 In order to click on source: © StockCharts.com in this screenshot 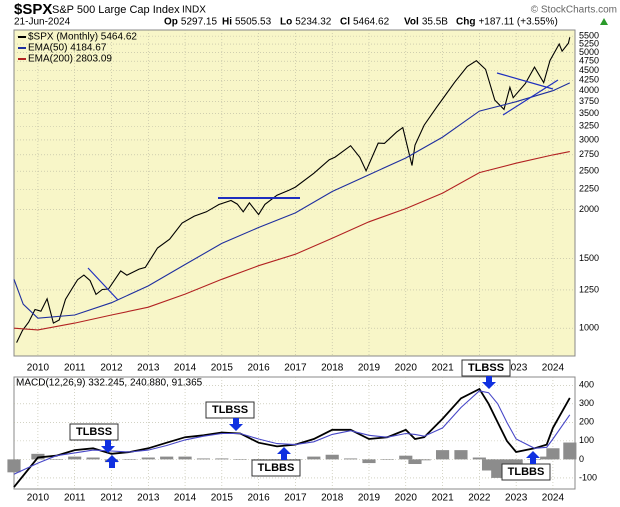, I will do `click(574, 10)`.